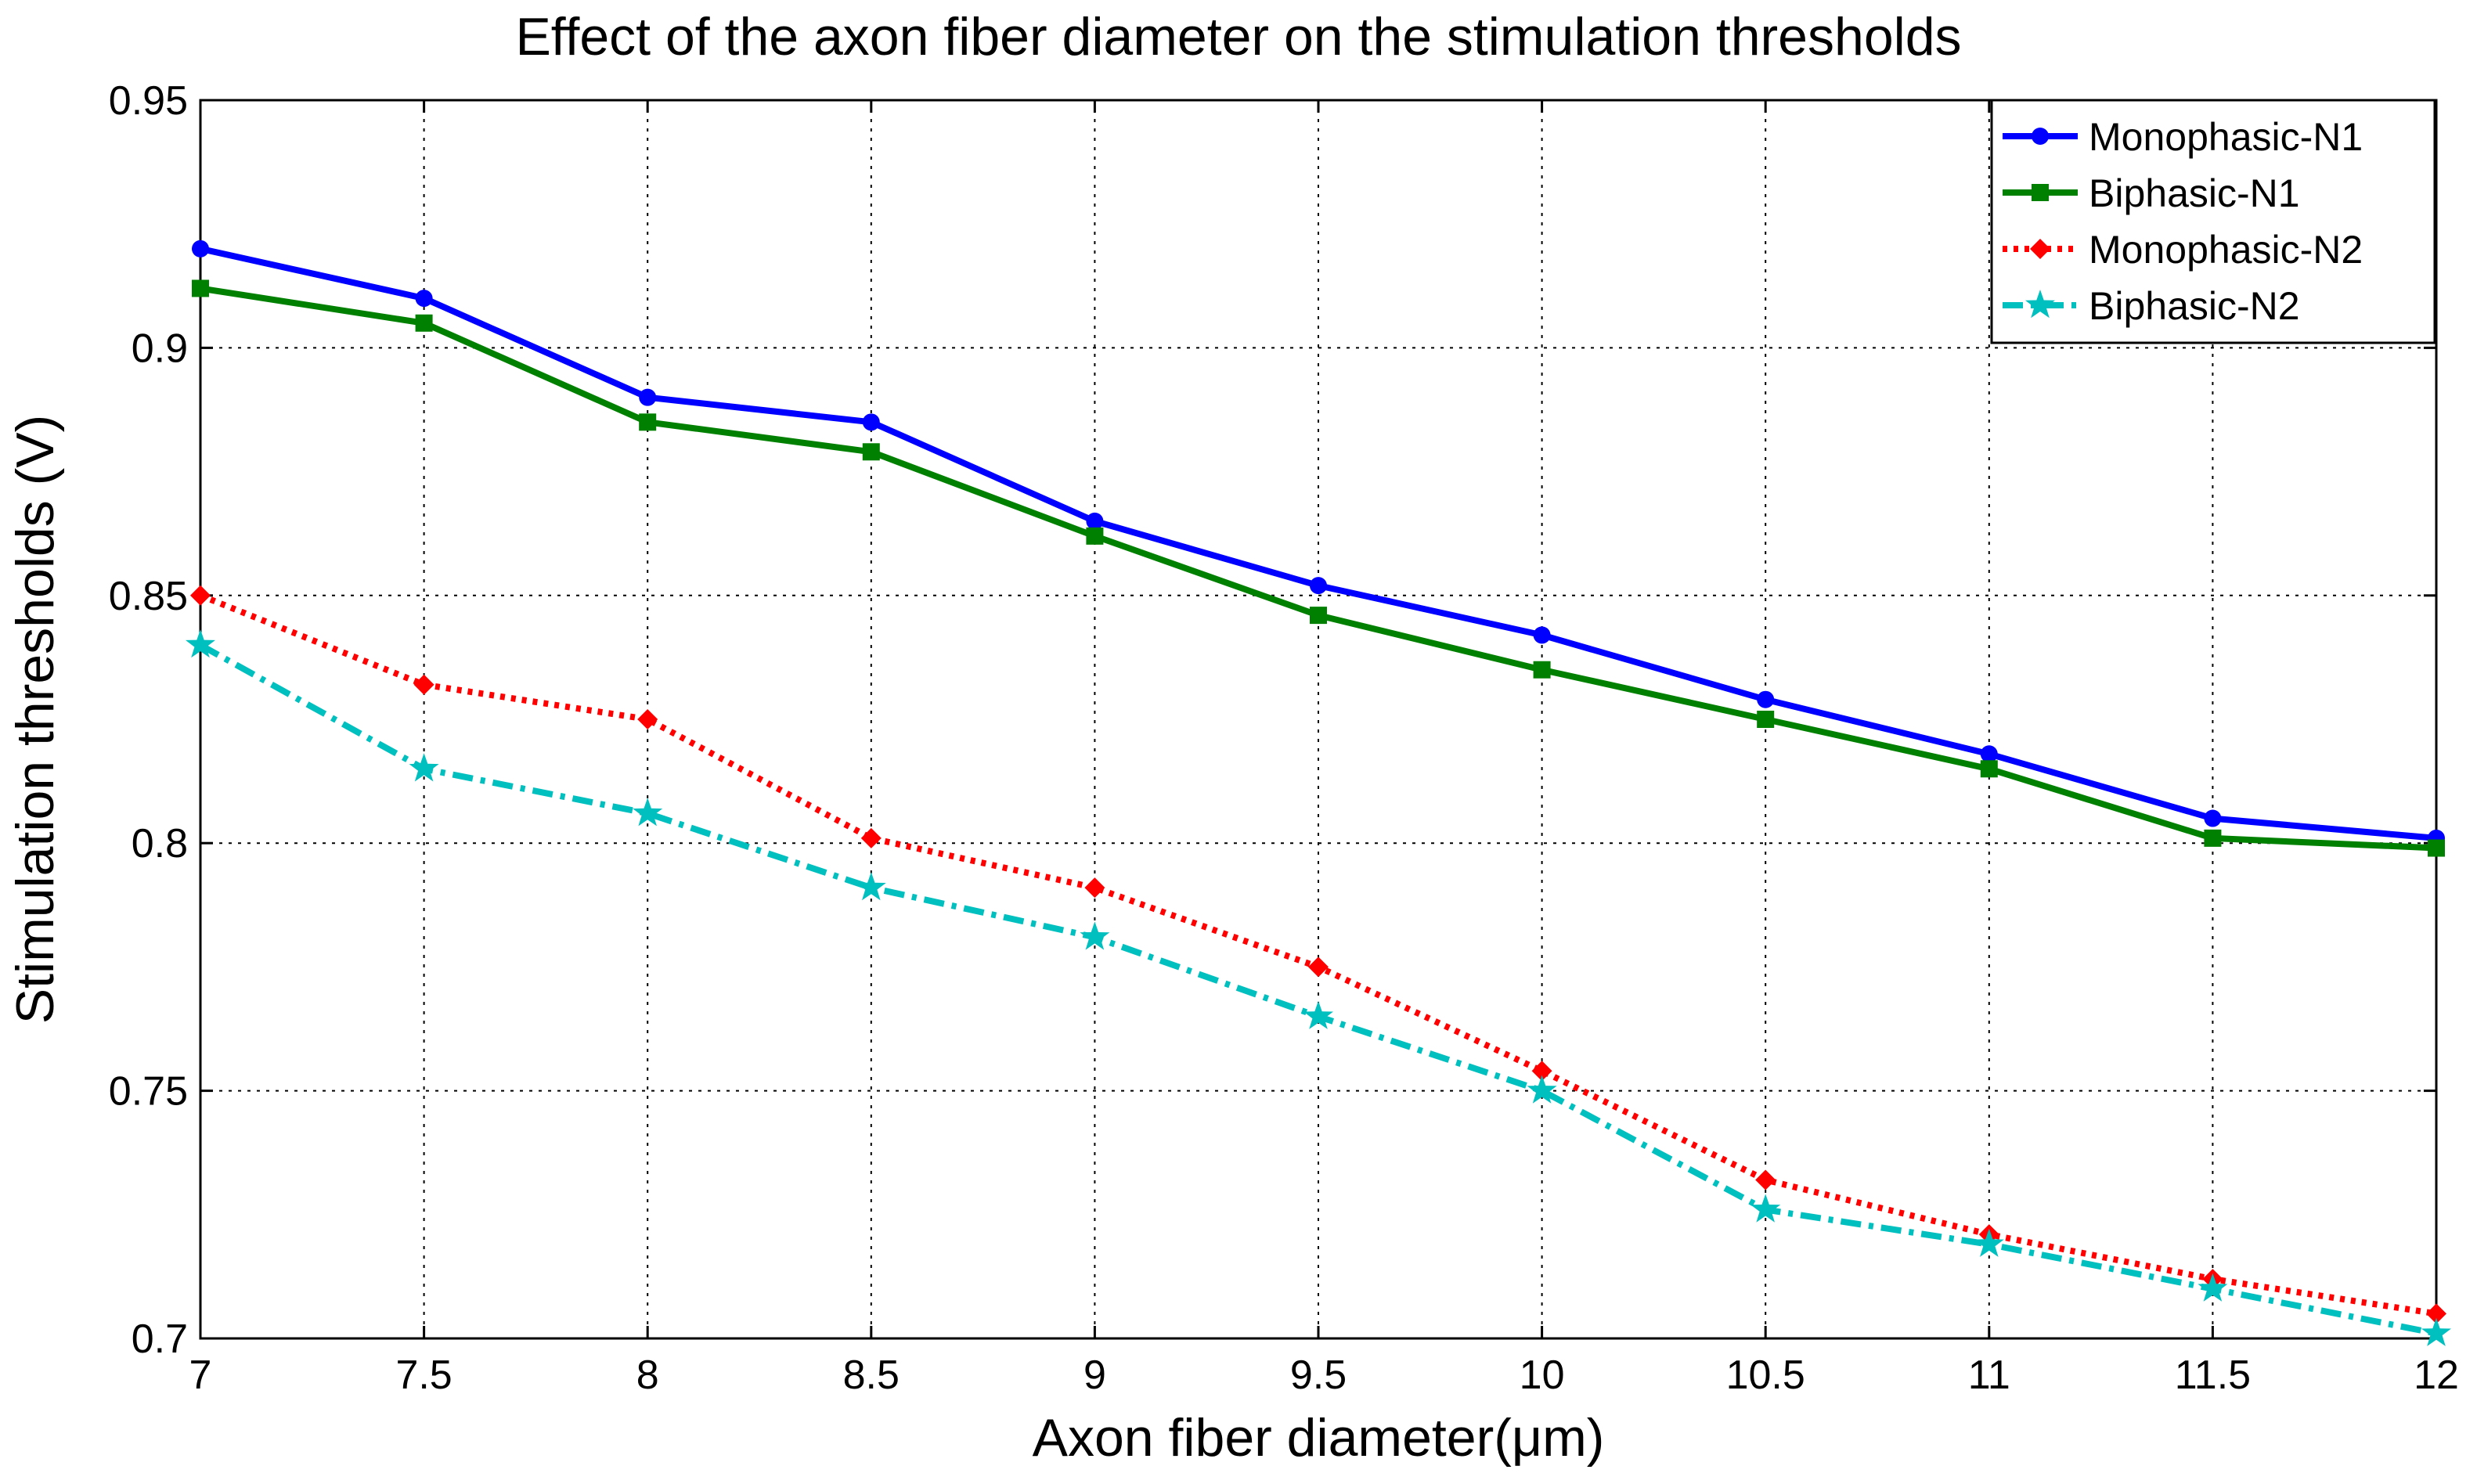 The image size is (2477, 1484). I want to click on y-tick-label: 0.9, so click(160, 348).